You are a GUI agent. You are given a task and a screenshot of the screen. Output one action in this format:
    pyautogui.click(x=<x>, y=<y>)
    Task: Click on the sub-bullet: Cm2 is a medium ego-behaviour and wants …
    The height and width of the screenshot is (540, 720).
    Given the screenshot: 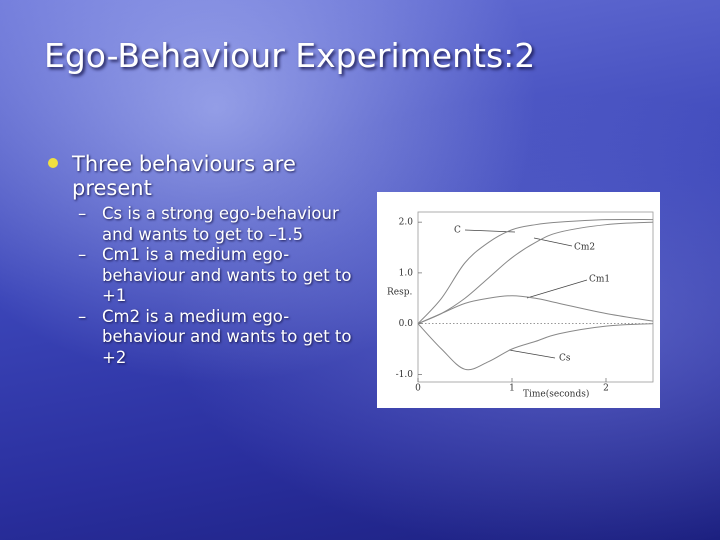 What is the action you would take?
    pyautogui.click(x=215, y=338)
    